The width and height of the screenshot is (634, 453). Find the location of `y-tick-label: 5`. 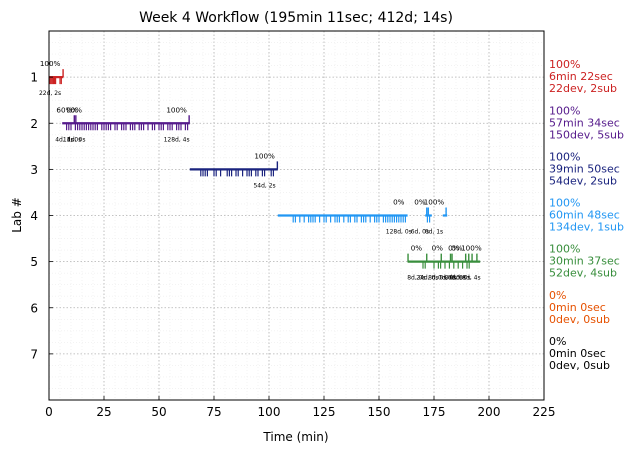

y-tick-label: 5 is located at coordinates (34, 262).